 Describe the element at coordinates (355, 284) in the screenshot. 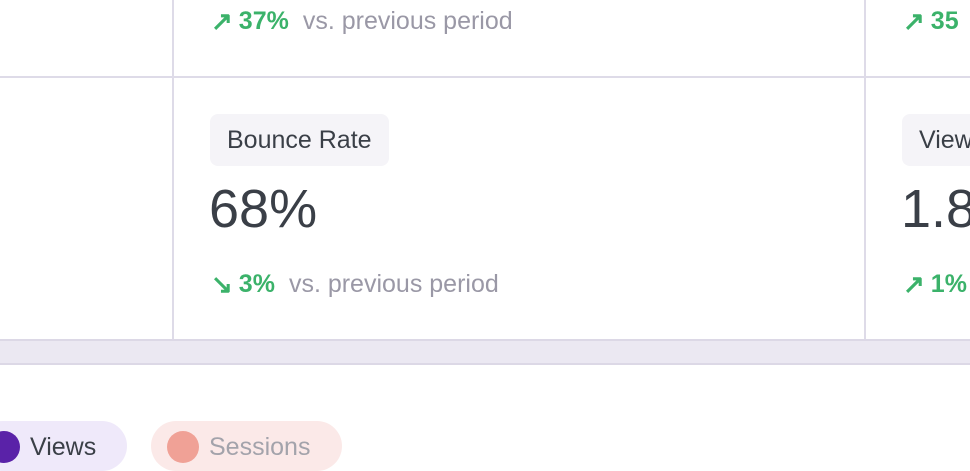

I see `card-change: ↘ 3% vs. previous period` at that location.